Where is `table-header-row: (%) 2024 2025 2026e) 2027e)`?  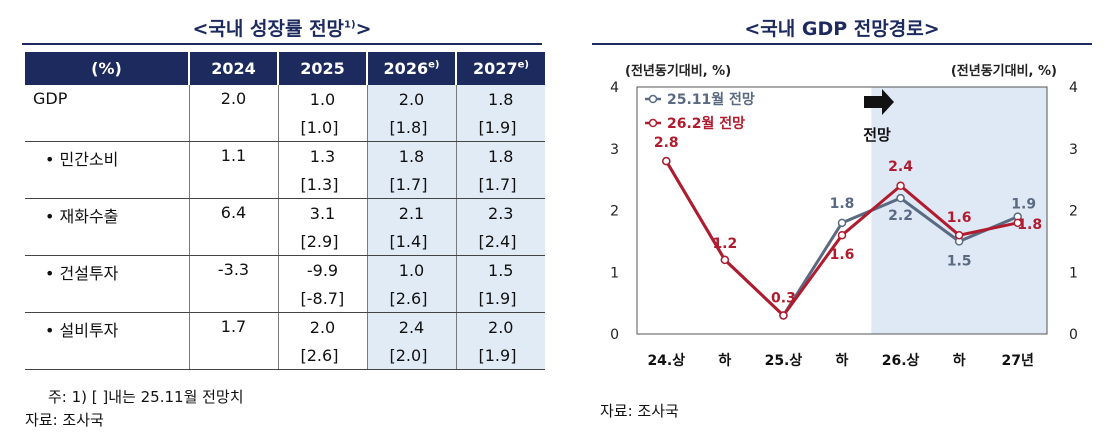 table-header-row: (%) 2024 2025 2026e) 2027e) is located at coordinates (285, 68).